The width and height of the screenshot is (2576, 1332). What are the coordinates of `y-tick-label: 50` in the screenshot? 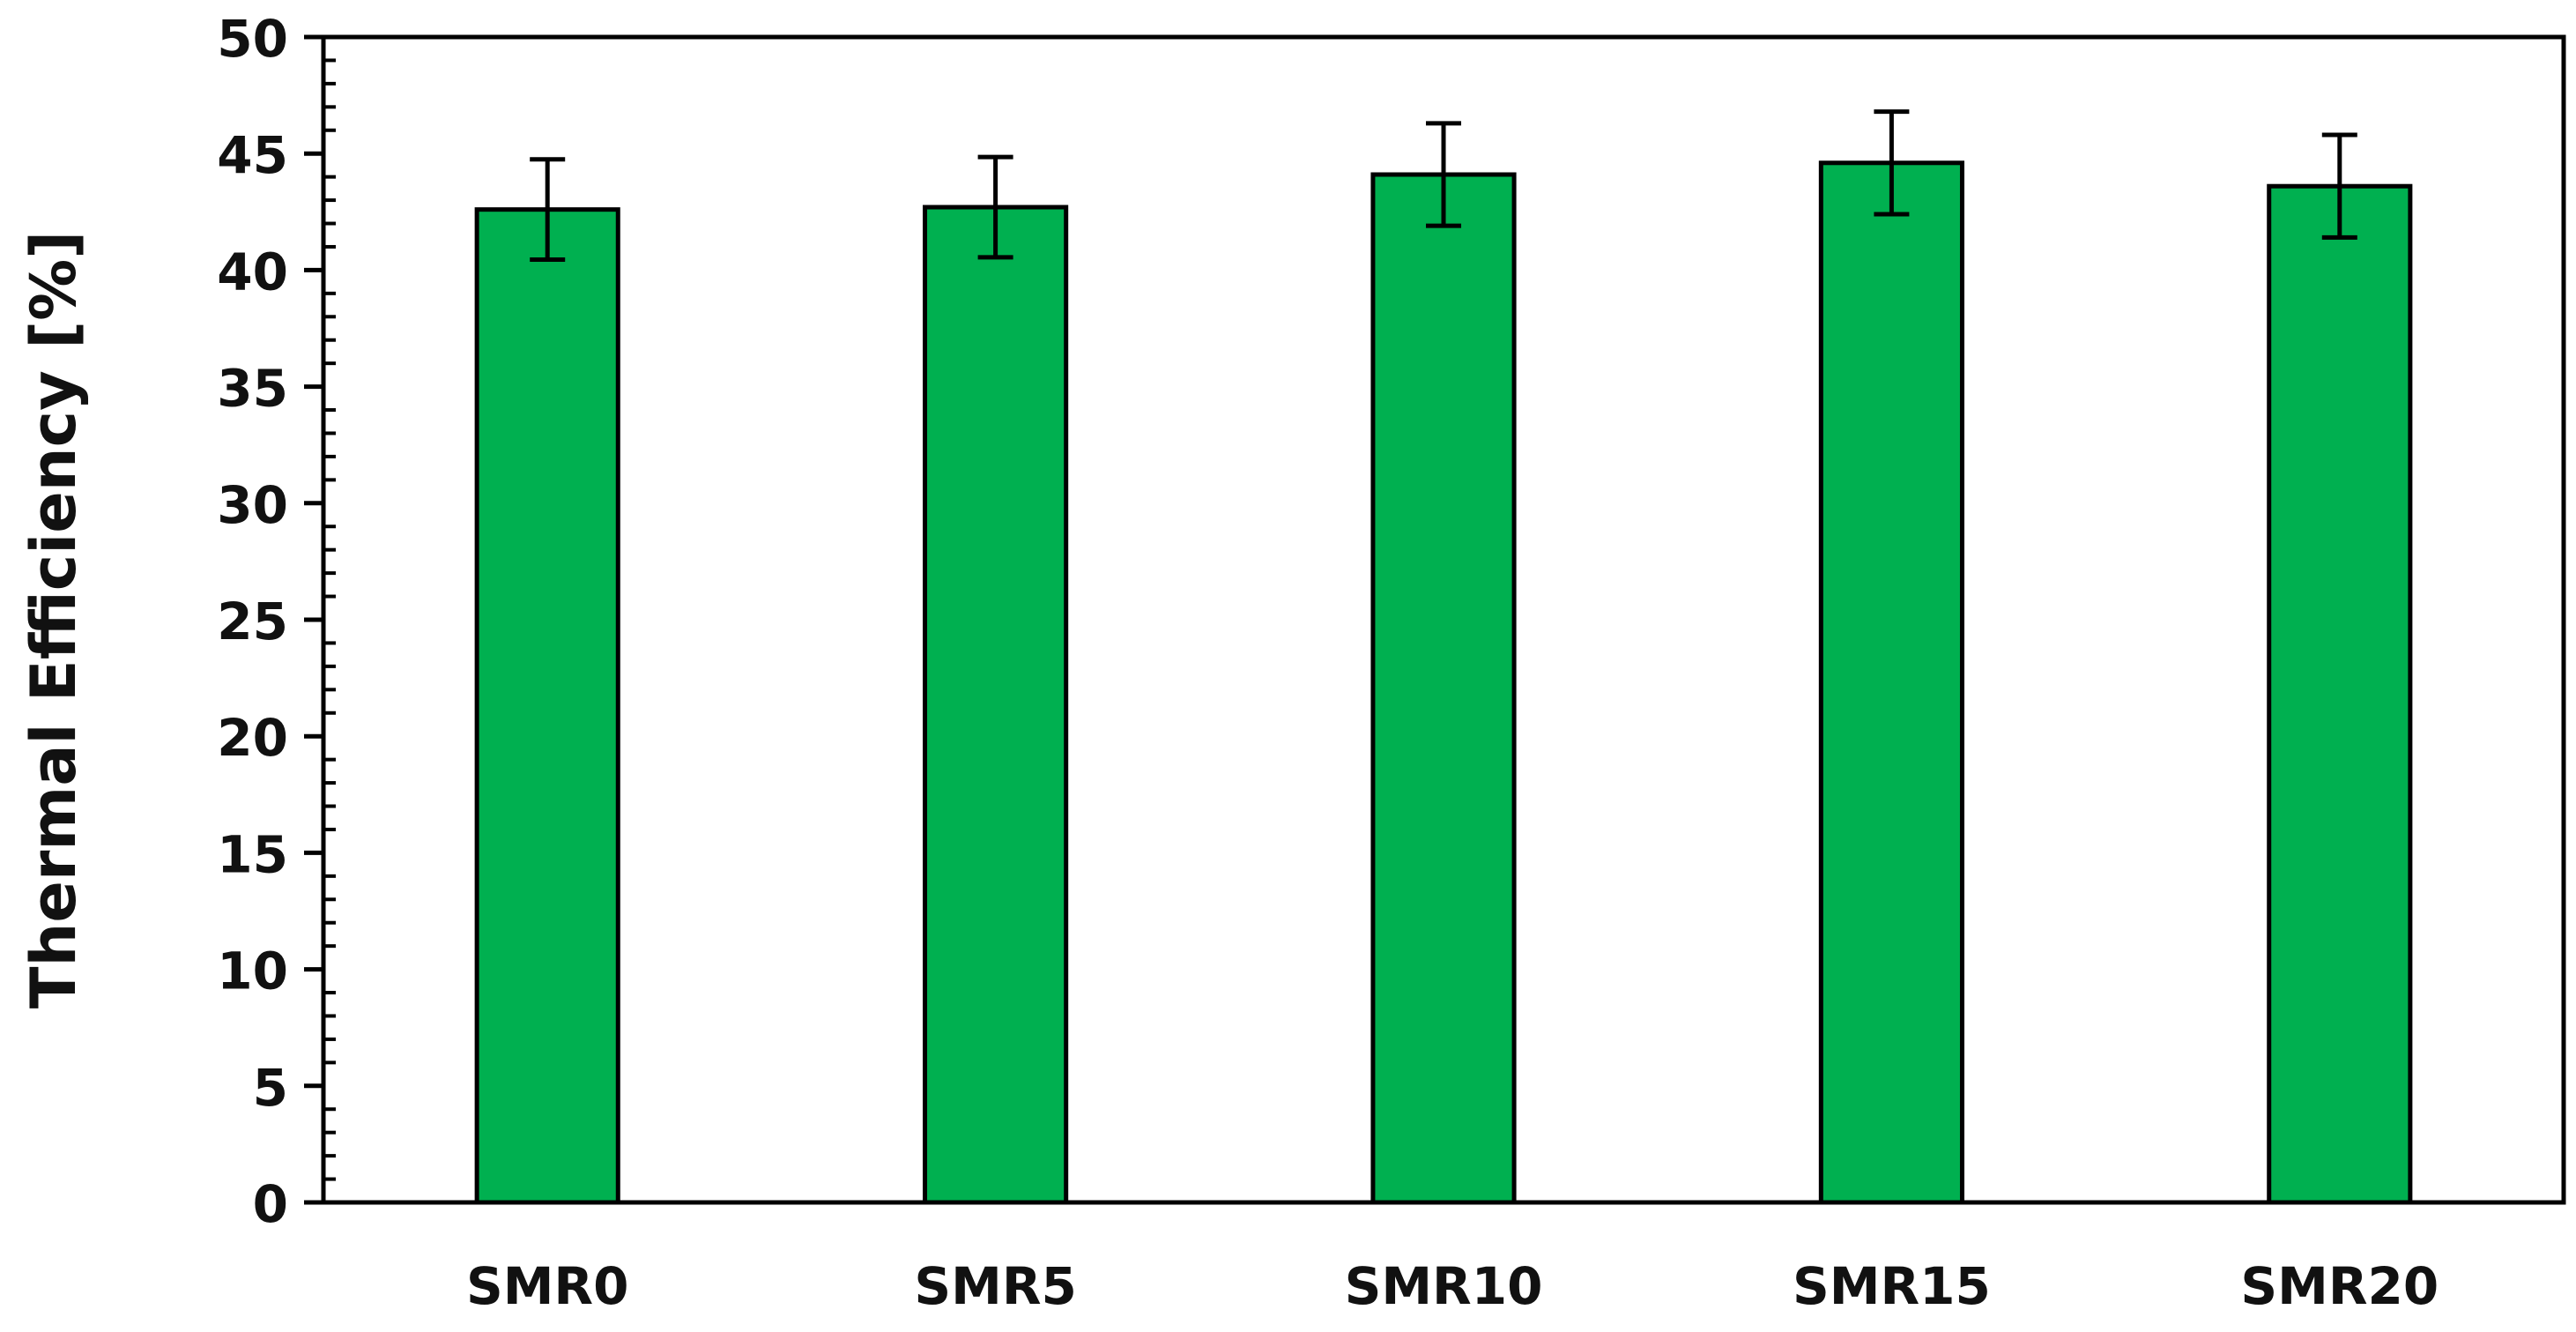 It's located at (252, 39).